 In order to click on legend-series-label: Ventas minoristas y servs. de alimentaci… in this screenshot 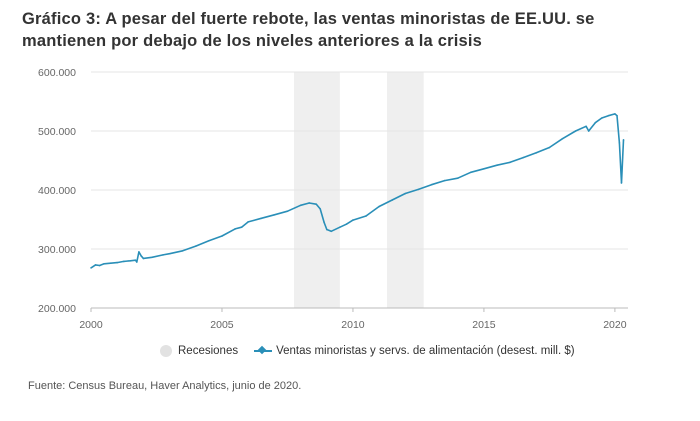, I will do `click(425, 351)`.